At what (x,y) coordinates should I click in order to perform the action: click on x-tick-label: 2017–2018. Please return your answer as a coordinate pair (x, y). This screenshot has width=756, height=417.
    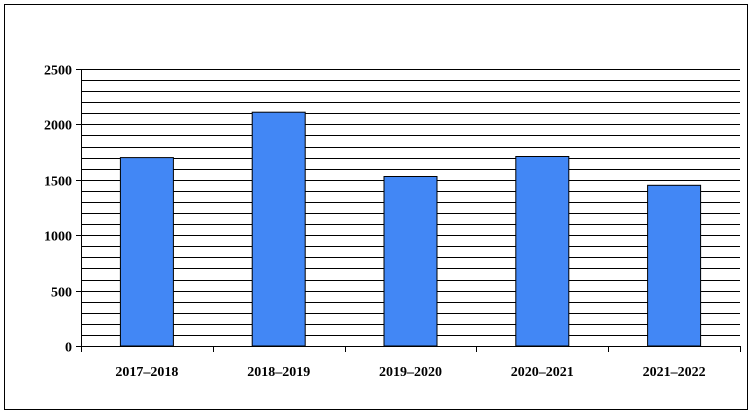
    Looking at the image, I should click on (146, 372).